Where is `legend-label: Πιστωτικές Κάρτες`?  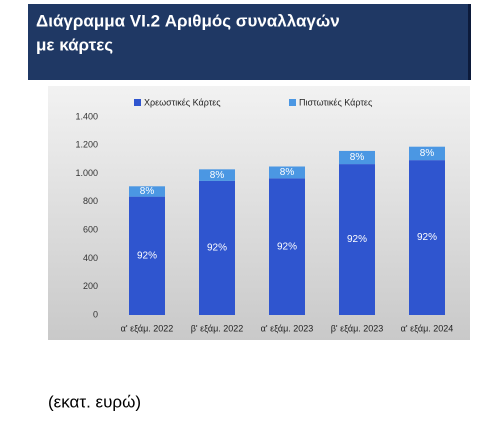
legend-label: Πιστωτικές Κάρτες is located at coordinates (336, 102).